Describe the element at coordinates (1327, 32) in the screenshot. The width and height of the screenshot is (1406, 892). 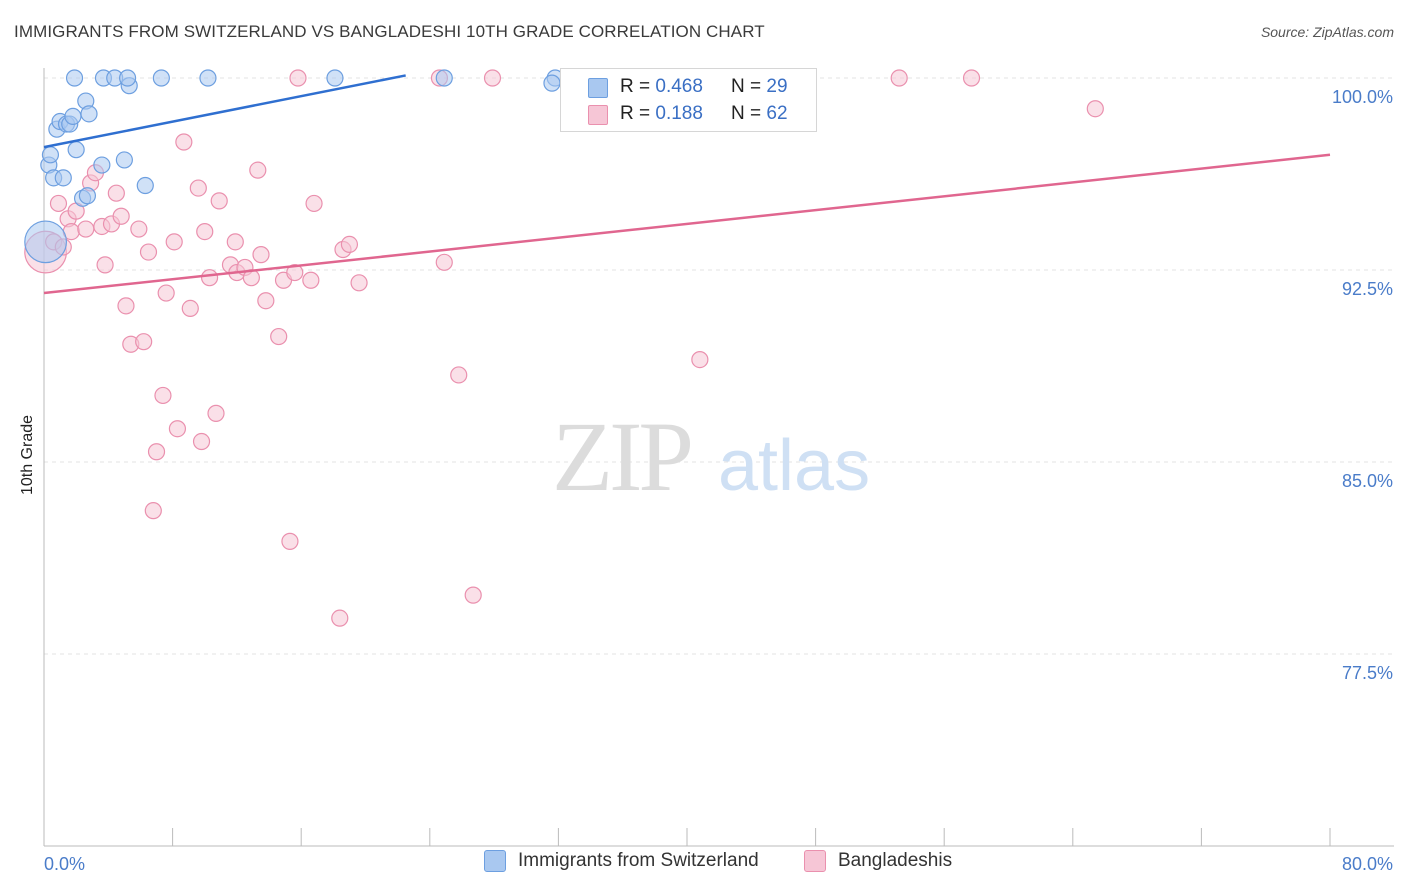
I see `chart-source: Source: ZipAtlas.com` at that location.